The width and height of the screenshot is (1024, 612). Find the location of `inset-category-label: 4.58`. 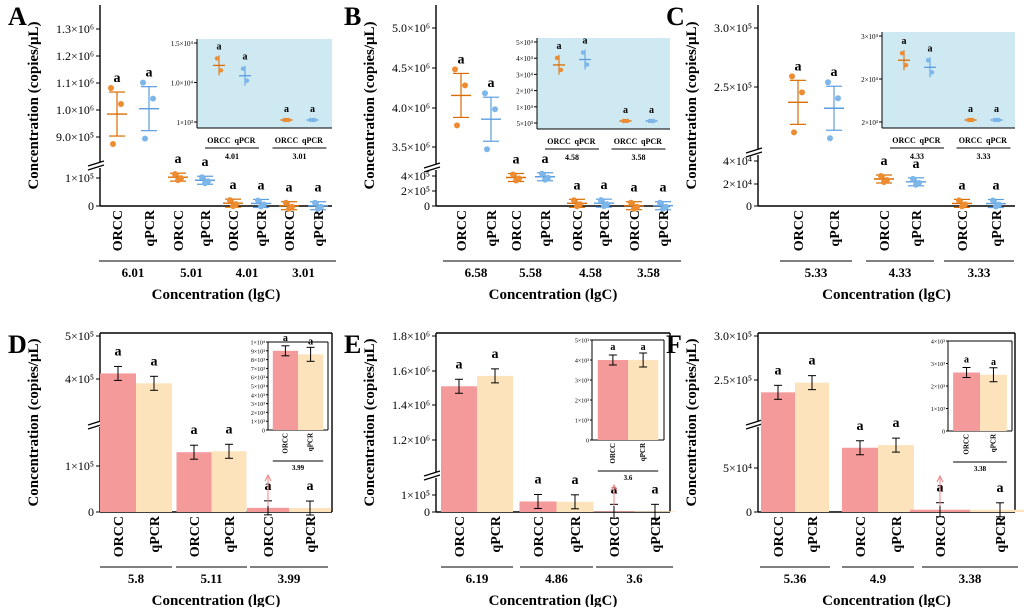

inset-category-label: 4.58 is located at coordinates (572, 157).